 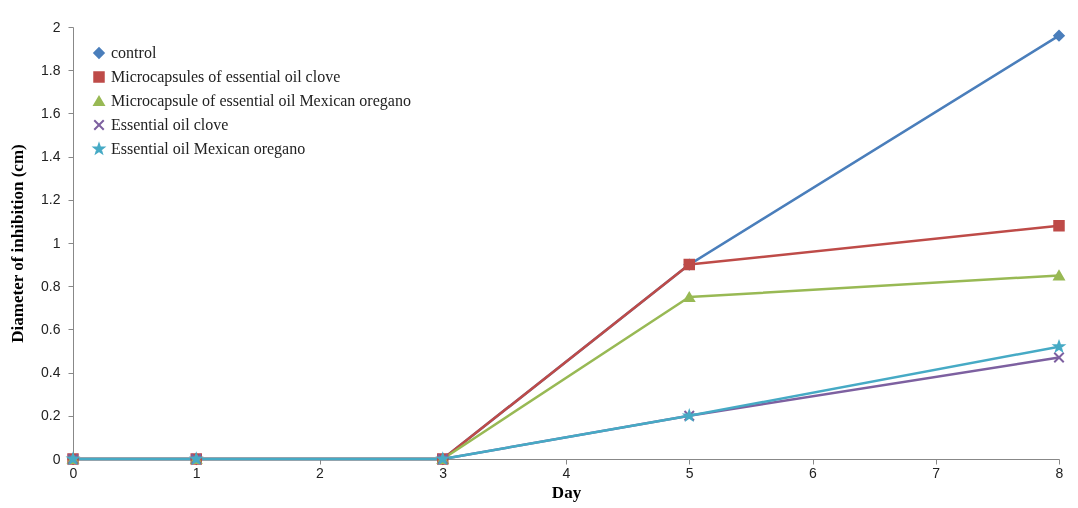 What do you see at coordinates (51, 415) in the screenshot?
I see `y-tick-label: 0.2` at bounding box center [51, 415].